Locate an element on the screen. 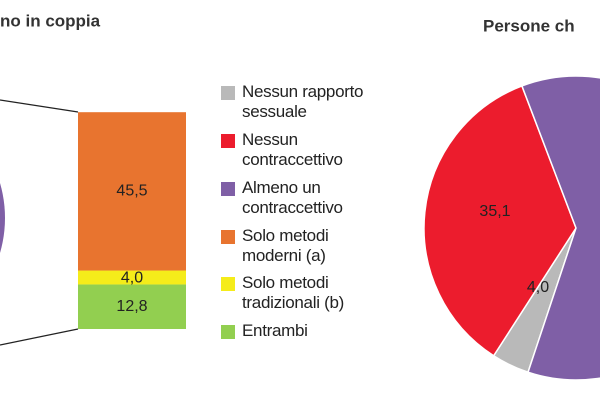  legend-label: Nessun contraccettivo is located at coordinates (292, 149).